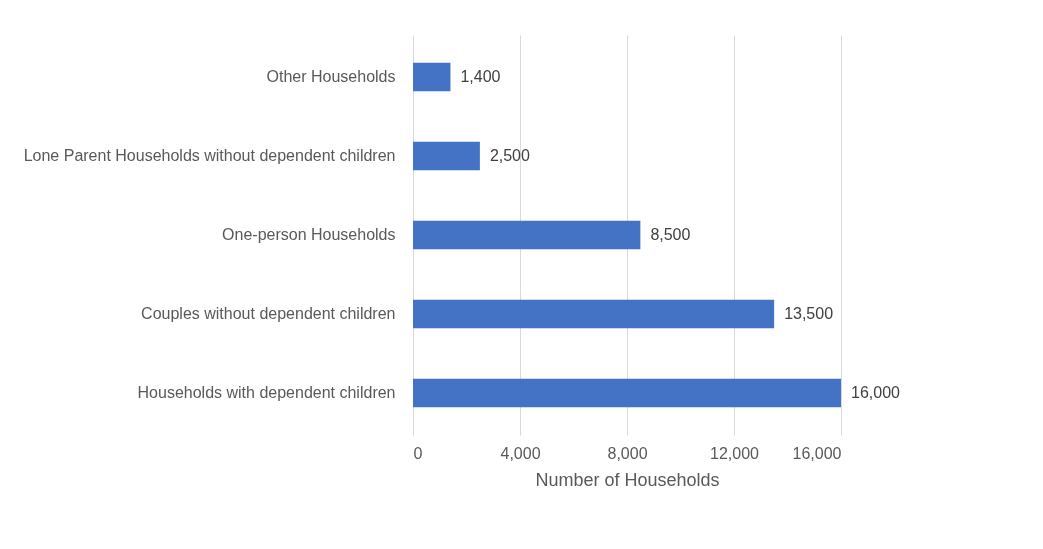  I want to click on x-tick-label: 0, so click(418, 453).